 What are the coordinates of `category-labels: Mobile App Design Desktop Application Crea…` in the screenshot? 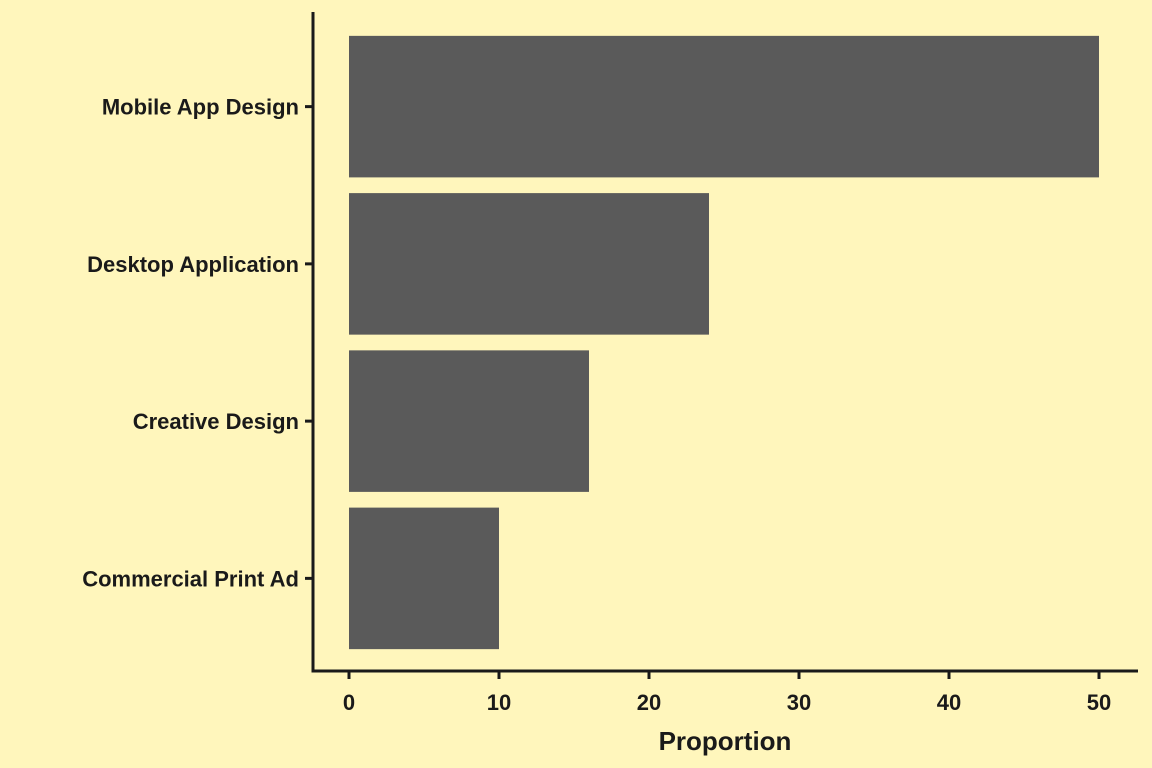 It's located at (190, 343).